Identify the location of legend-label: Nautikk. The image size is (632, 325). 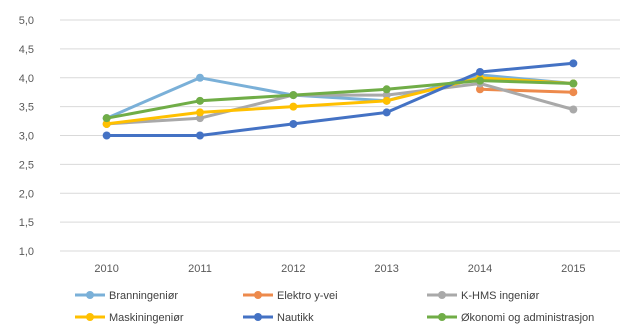
(295, 318).